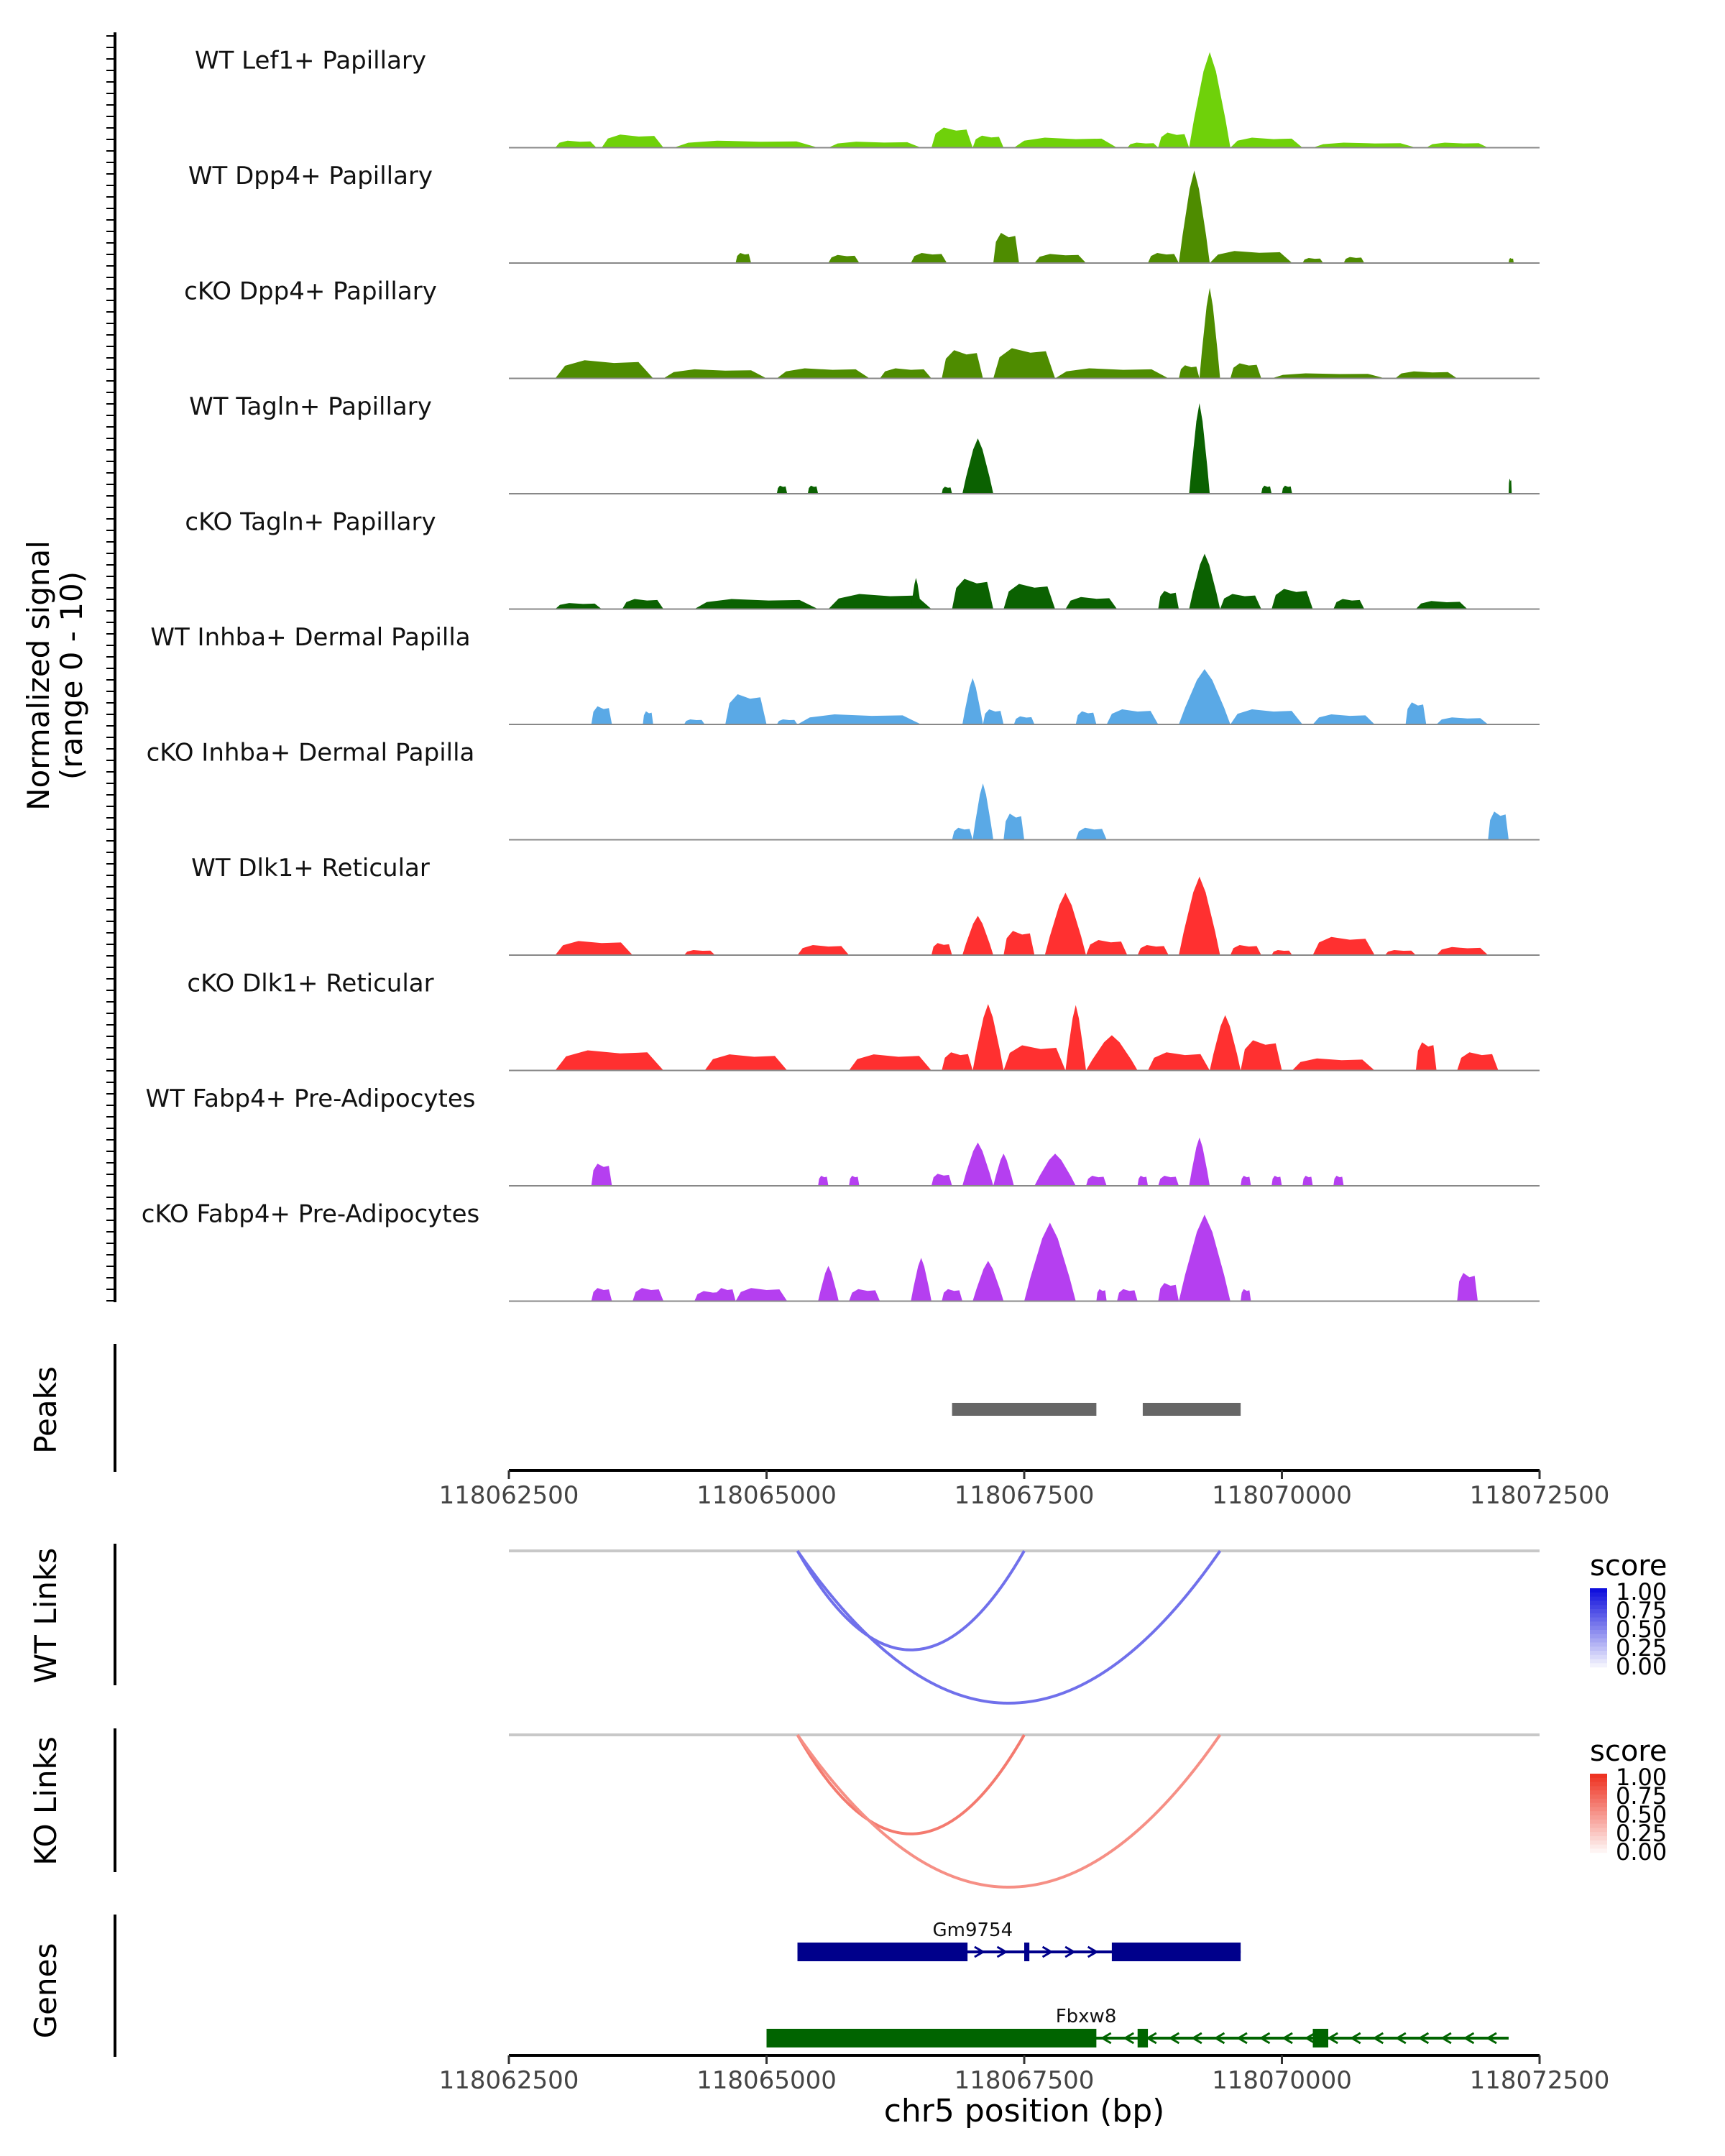 This screenshot has height=2156, width=1725. Describe the element at coordinates (38, 675) in the screenshot. I see `coverage-ylabel-line1: Normalized signal` at that location.